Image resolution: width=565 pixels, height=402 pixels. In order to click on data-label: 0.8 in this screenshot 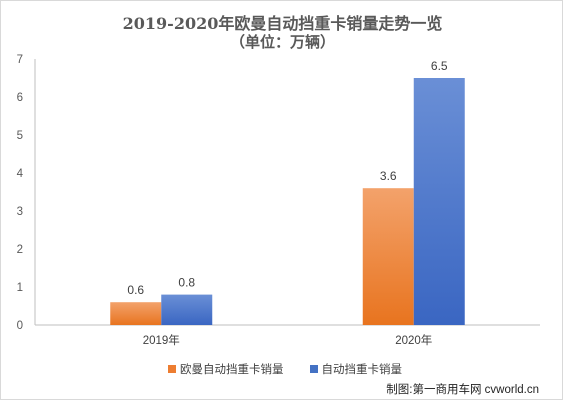, I will do `click(186, 283)`.